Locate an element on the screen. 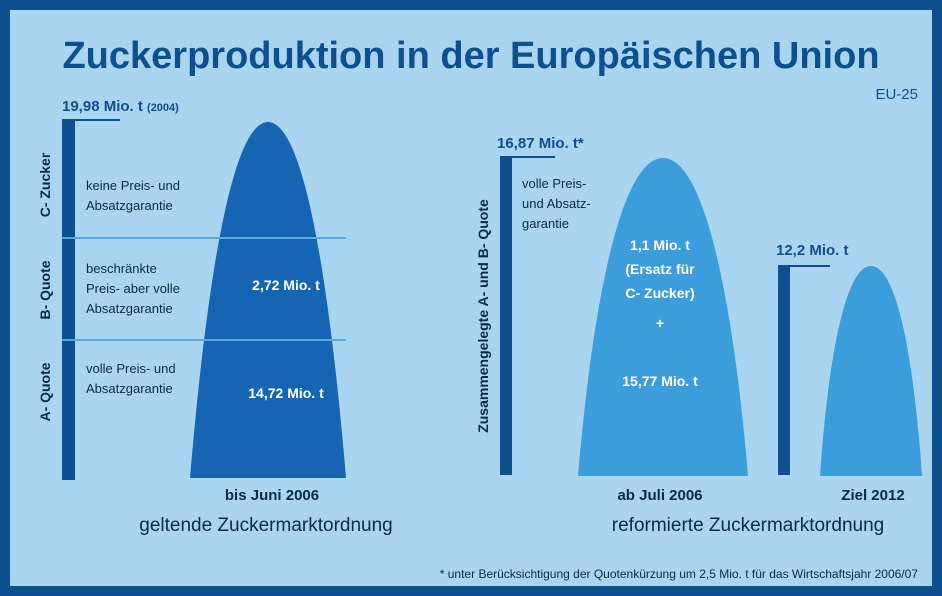  regime: geltende Zuckermarktordnung is located at coordinates (265, 525).